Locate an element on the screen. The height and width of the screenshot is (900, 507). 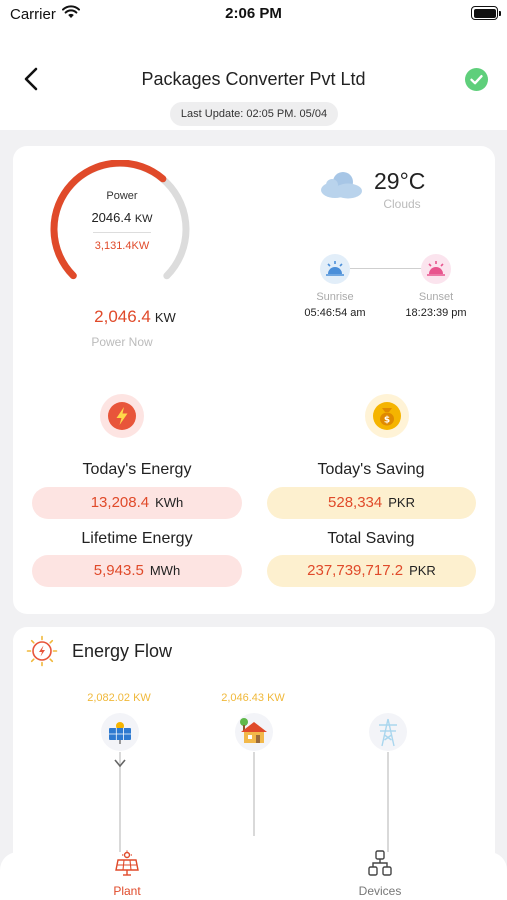
lightning-icon is located at coordinates (122, 416).